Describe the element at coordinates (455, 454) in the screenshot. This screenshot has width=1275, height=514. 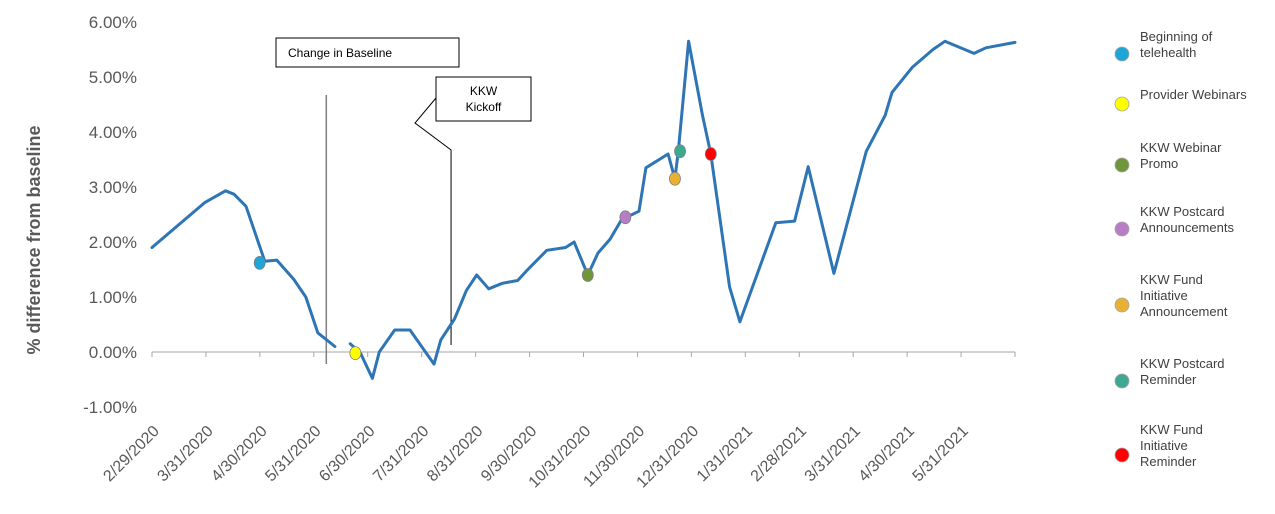
I see `x-tick-label: 8/31/2020` at that location.